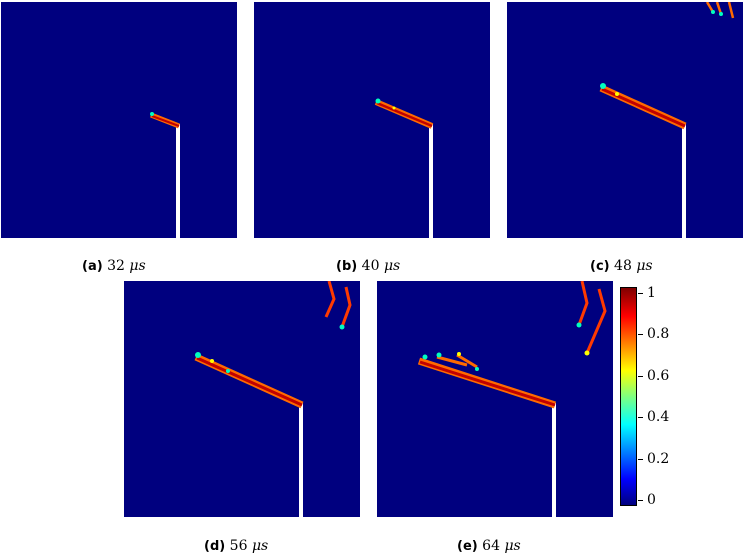 This screenshot has height=555, width=747. Describe the element at coordinates (368, 266) in the screenshot. I see `caption-b: (b) 40 μs` at that location.